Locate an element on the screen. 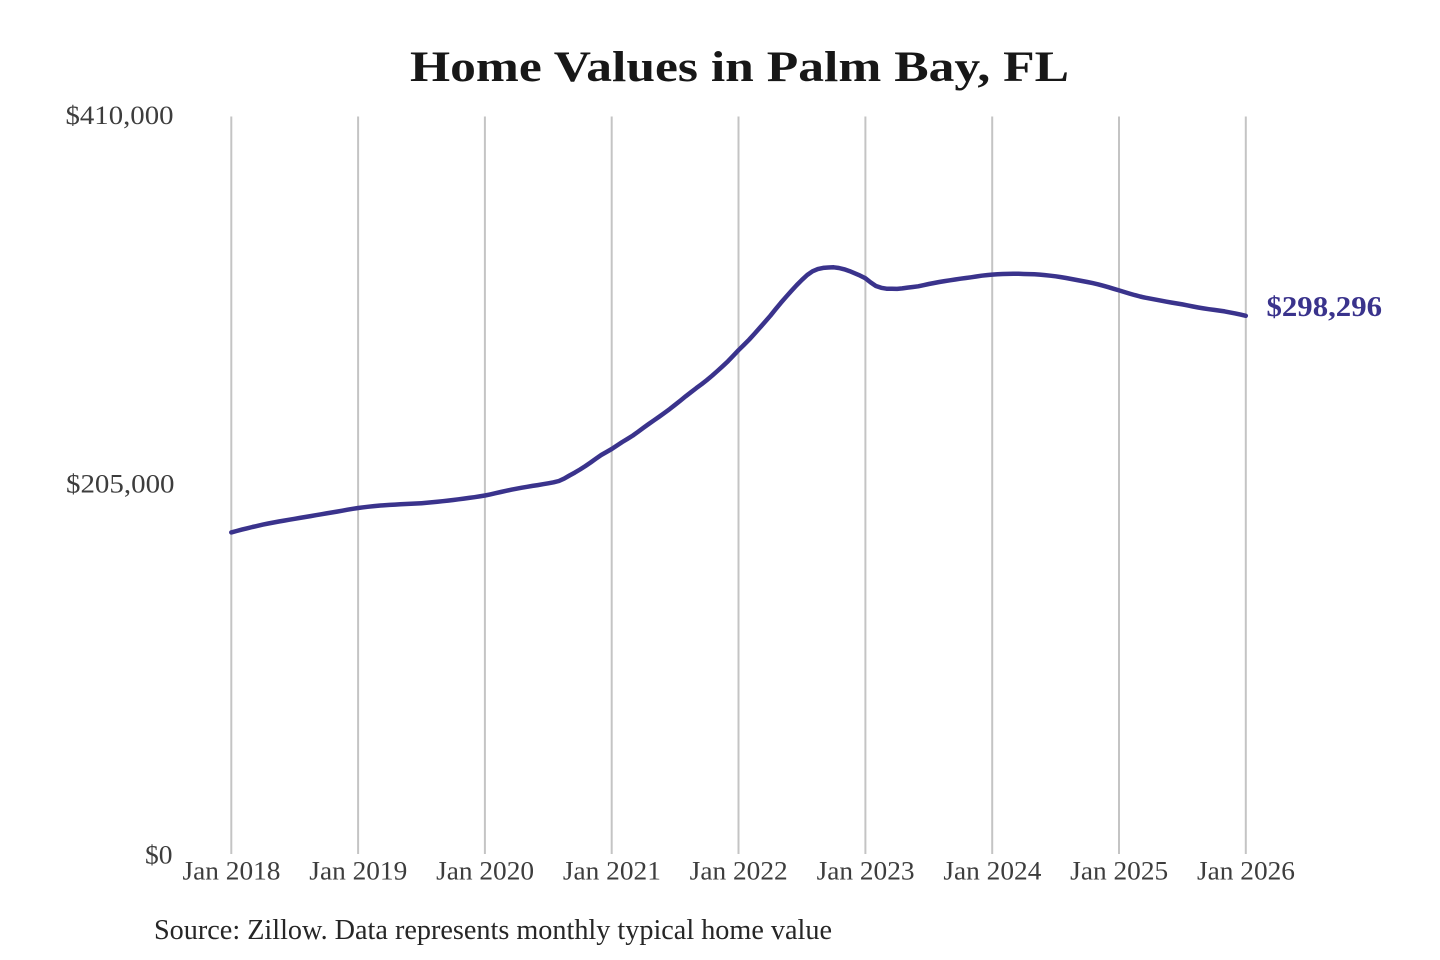 The width and height of the screenshot is (1440, 960). svg-text: Jan 2019 is located at coordinates (358, 871).